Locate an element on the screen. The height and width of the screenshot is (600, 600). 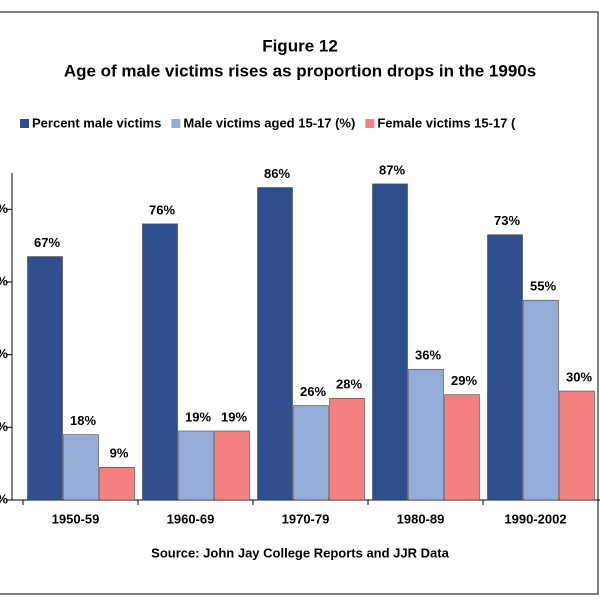
value-label: 76% is located at coordinates (162, 209).